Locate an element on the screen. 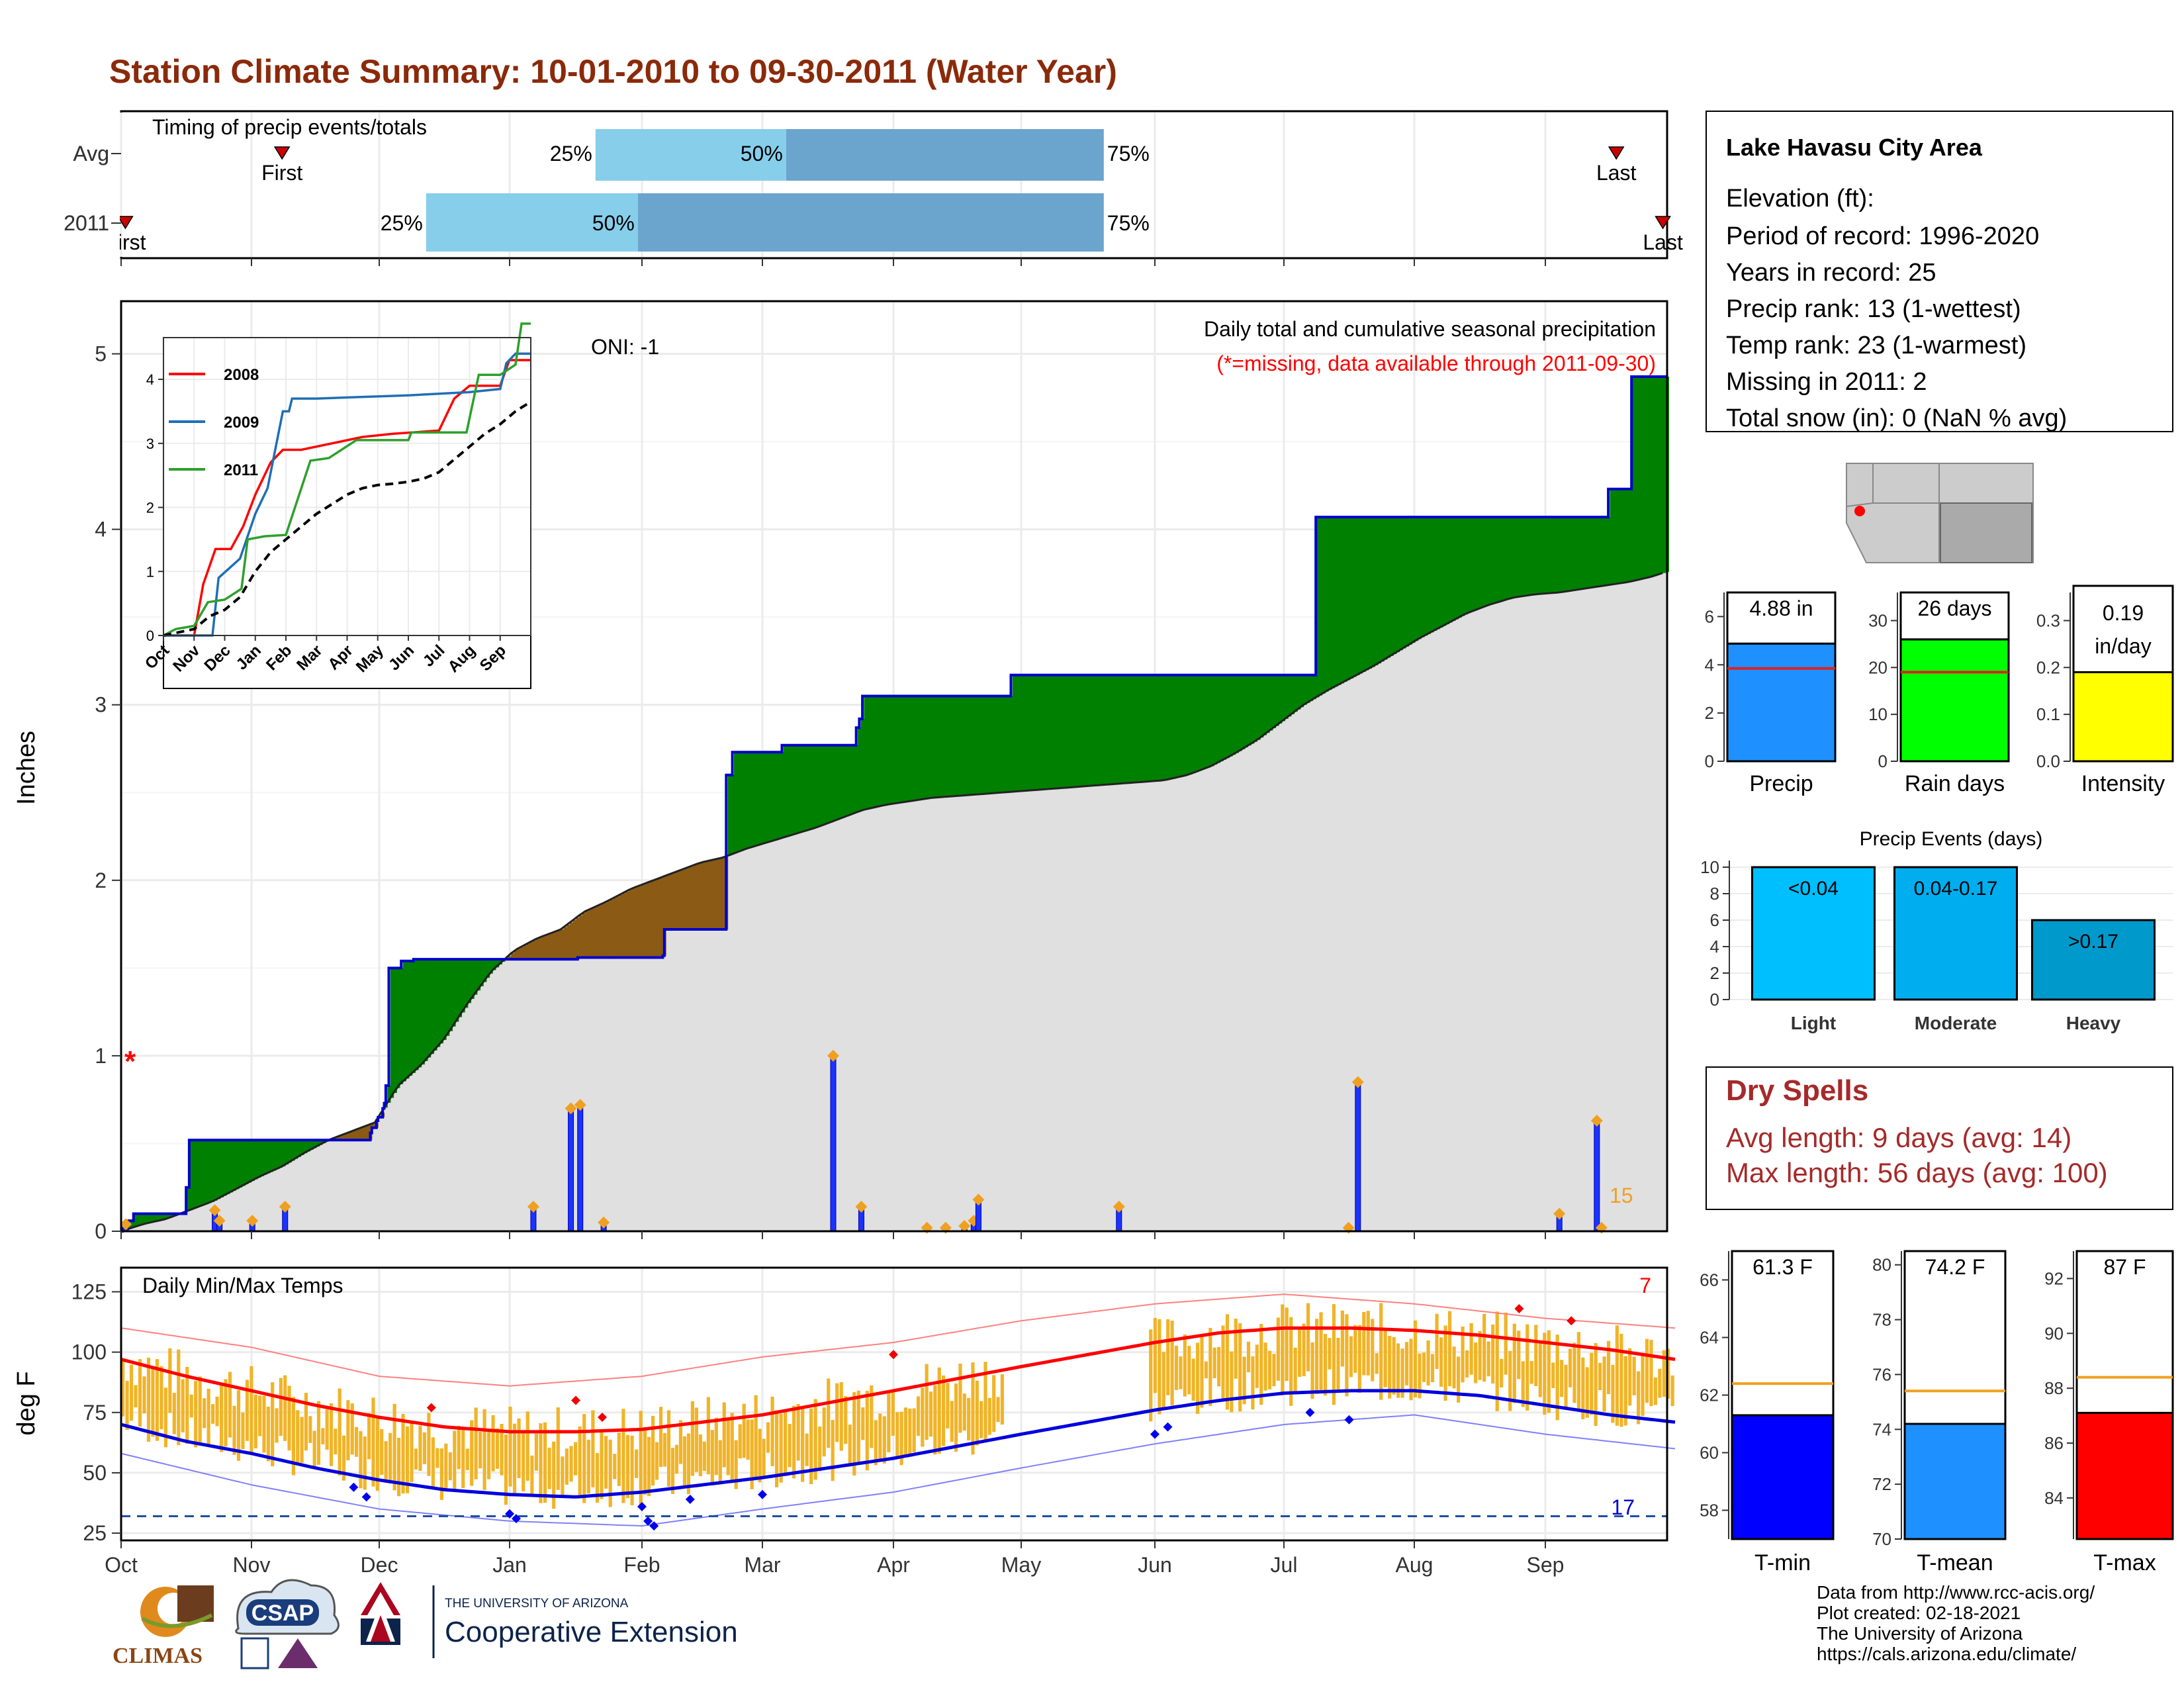  temp-bar-ytick-label: 78 is located at coordinates (1881, 1320).